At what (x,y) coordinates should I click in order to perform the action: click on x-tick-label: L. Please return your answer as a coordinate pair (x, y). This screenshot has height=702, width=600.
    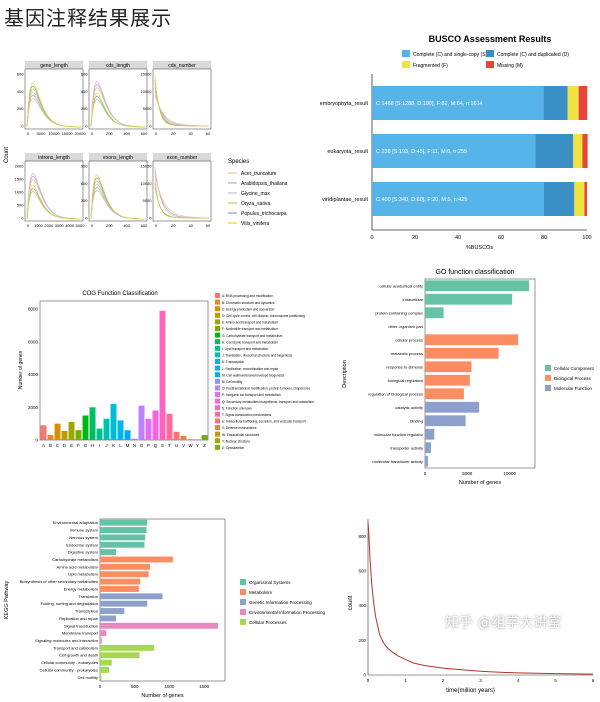
    Looking at the image, I should click on (120, 445).